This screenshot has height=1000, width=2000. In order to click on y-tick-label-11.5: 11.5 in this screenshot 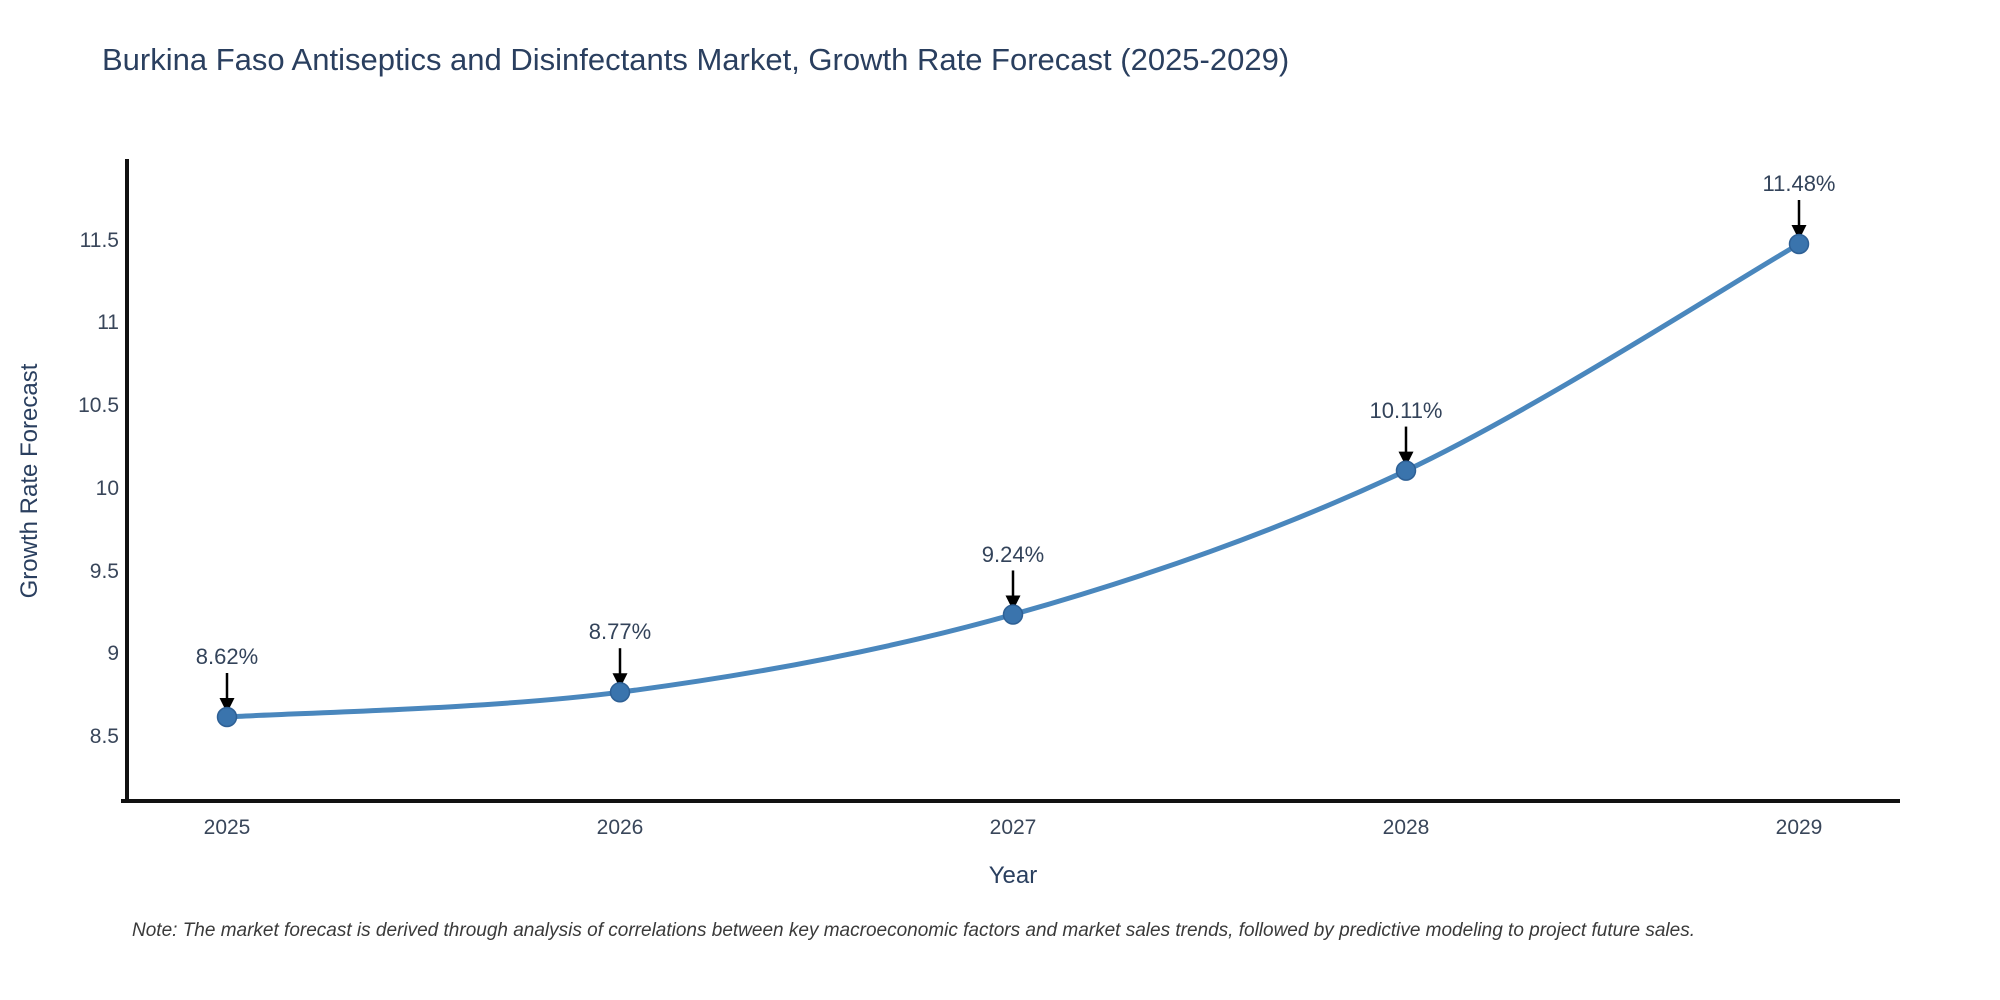, I will do `click(99, 240)`.